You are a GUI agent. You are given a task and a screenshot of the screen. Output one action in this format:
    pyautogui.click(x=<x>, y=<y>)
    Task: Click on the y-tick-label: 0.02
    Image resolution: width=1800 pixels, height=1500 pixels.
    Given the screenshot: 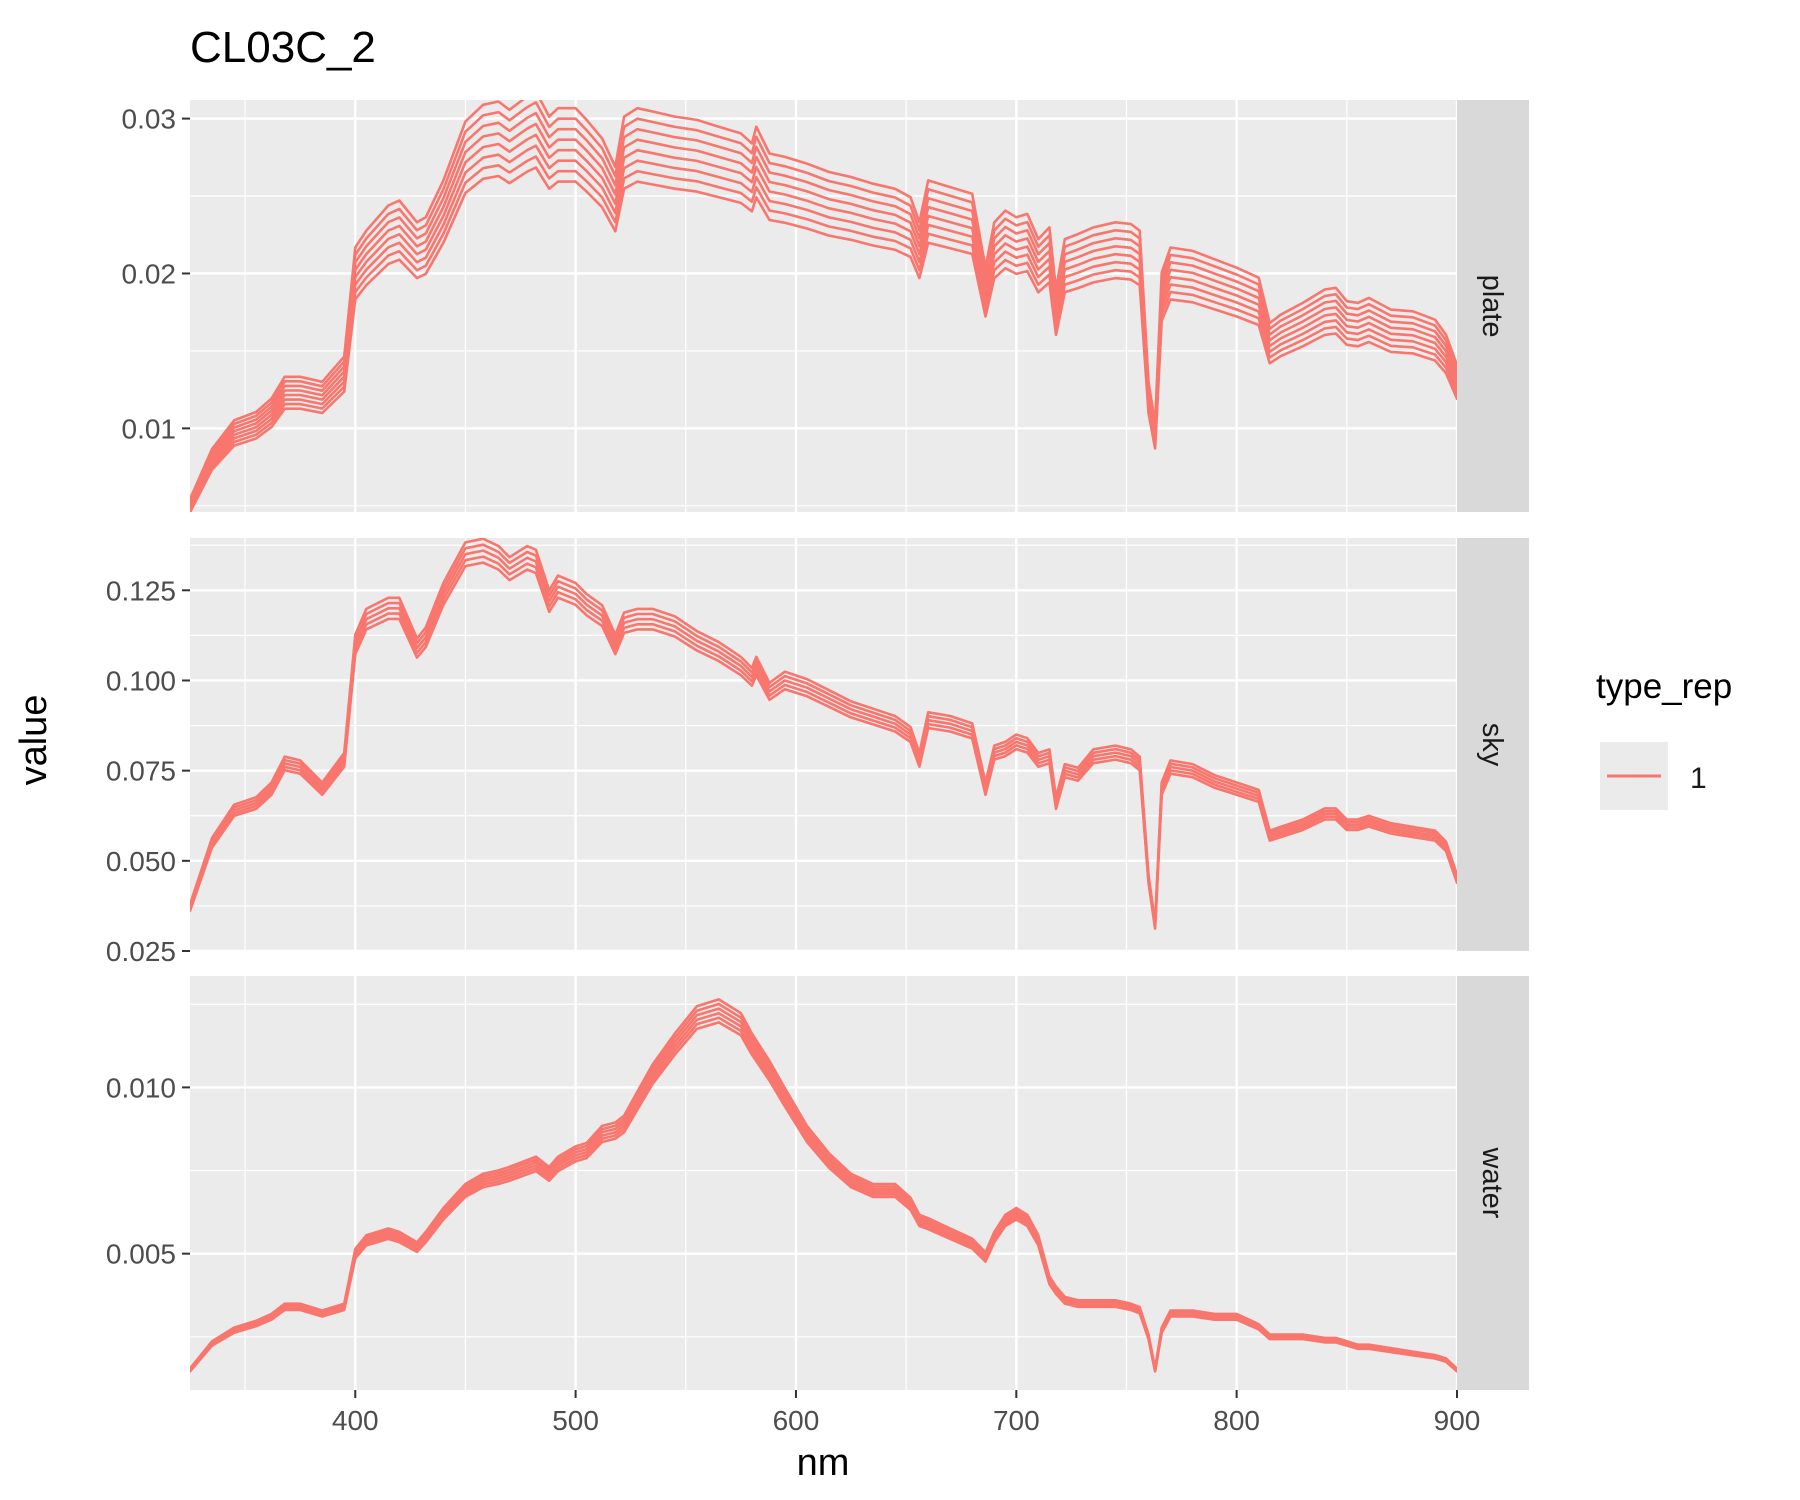 What is the action you would take?
    pyautogui.click(x=149, y=273)
    